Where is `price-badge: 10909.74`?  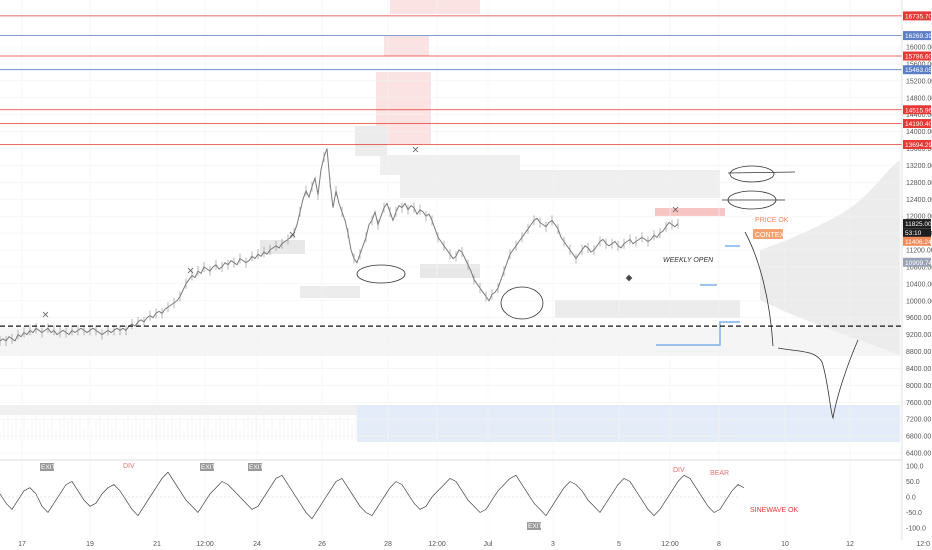 price-badge: 10909.74 is located at coordinates (917, 262).